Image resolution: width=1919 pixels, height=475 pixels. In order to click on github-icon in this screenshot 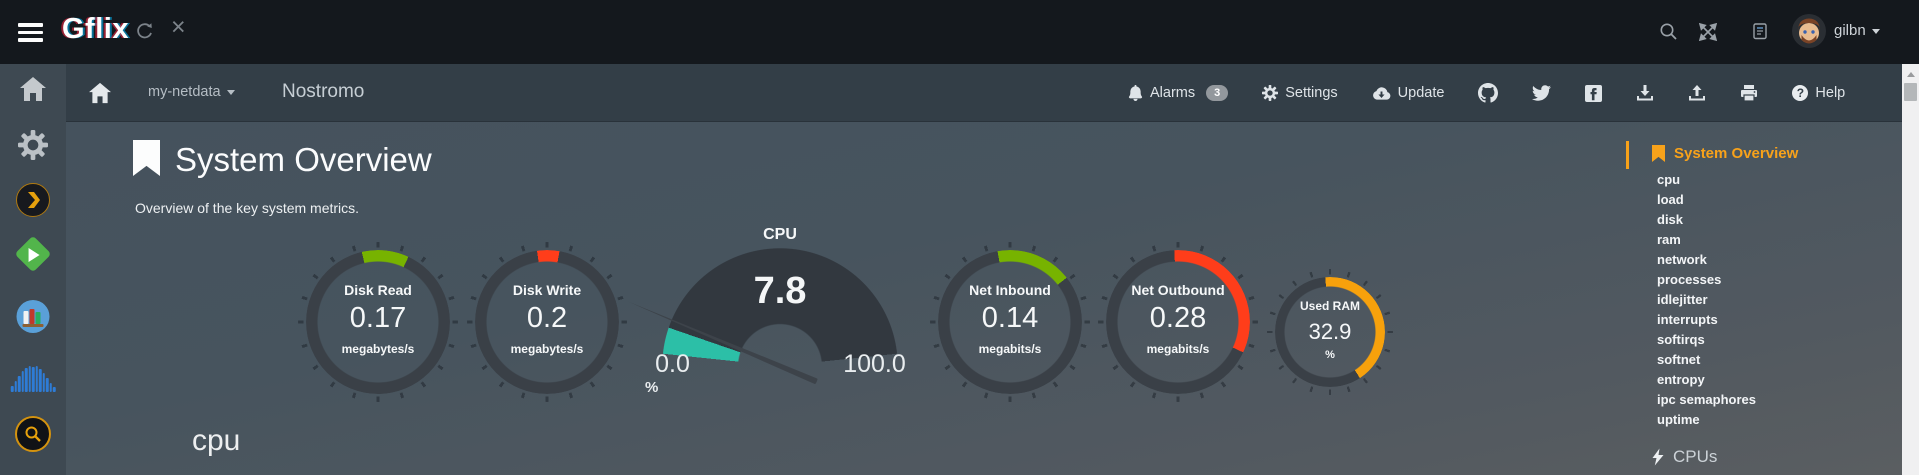, I will do `click(1488, 93)`.